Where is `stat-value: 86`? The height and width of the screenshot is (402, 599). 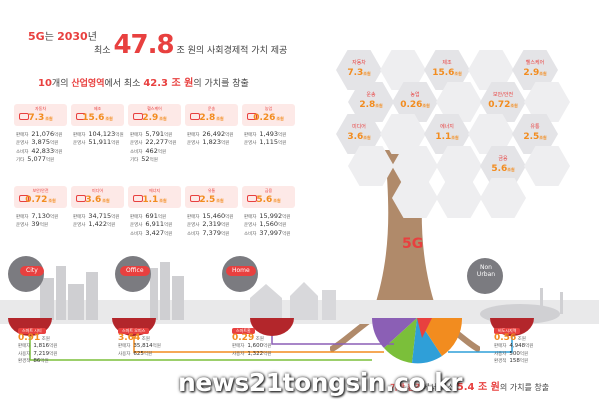 stat-value: 86 is located at coordinates (37, 360).